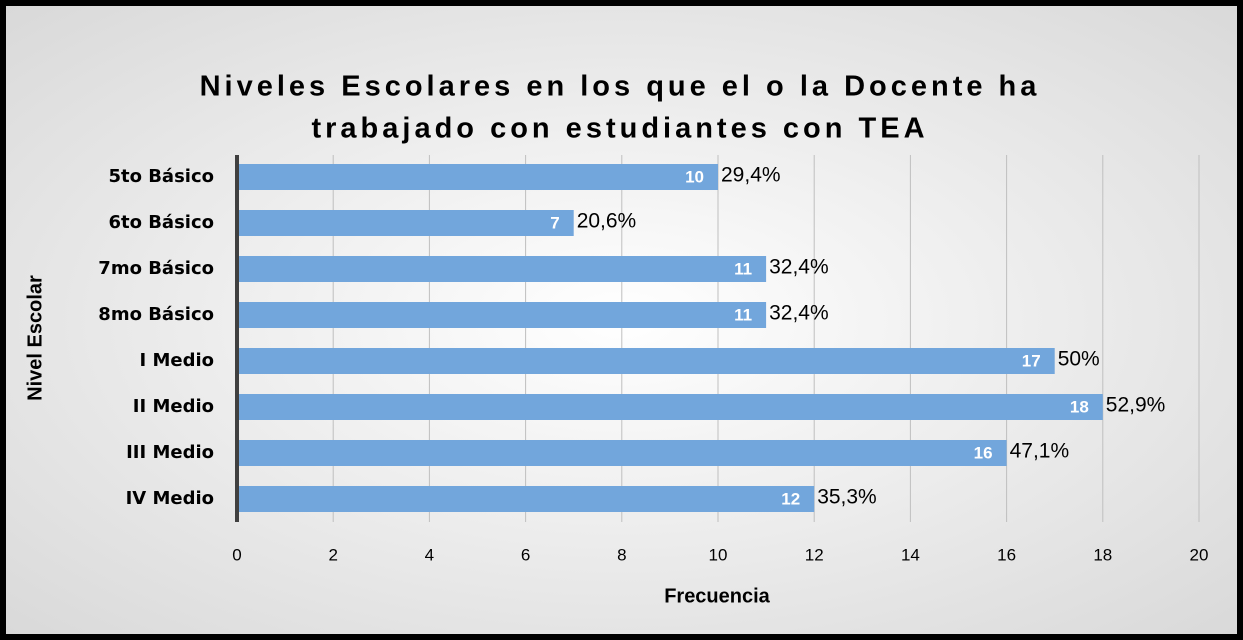 The width and height of the screenshot is (1243, 640). What do you see at coordinates (554, 222) in the screenshot?
I see `data-label: 7` at bounding box center [554, 222].